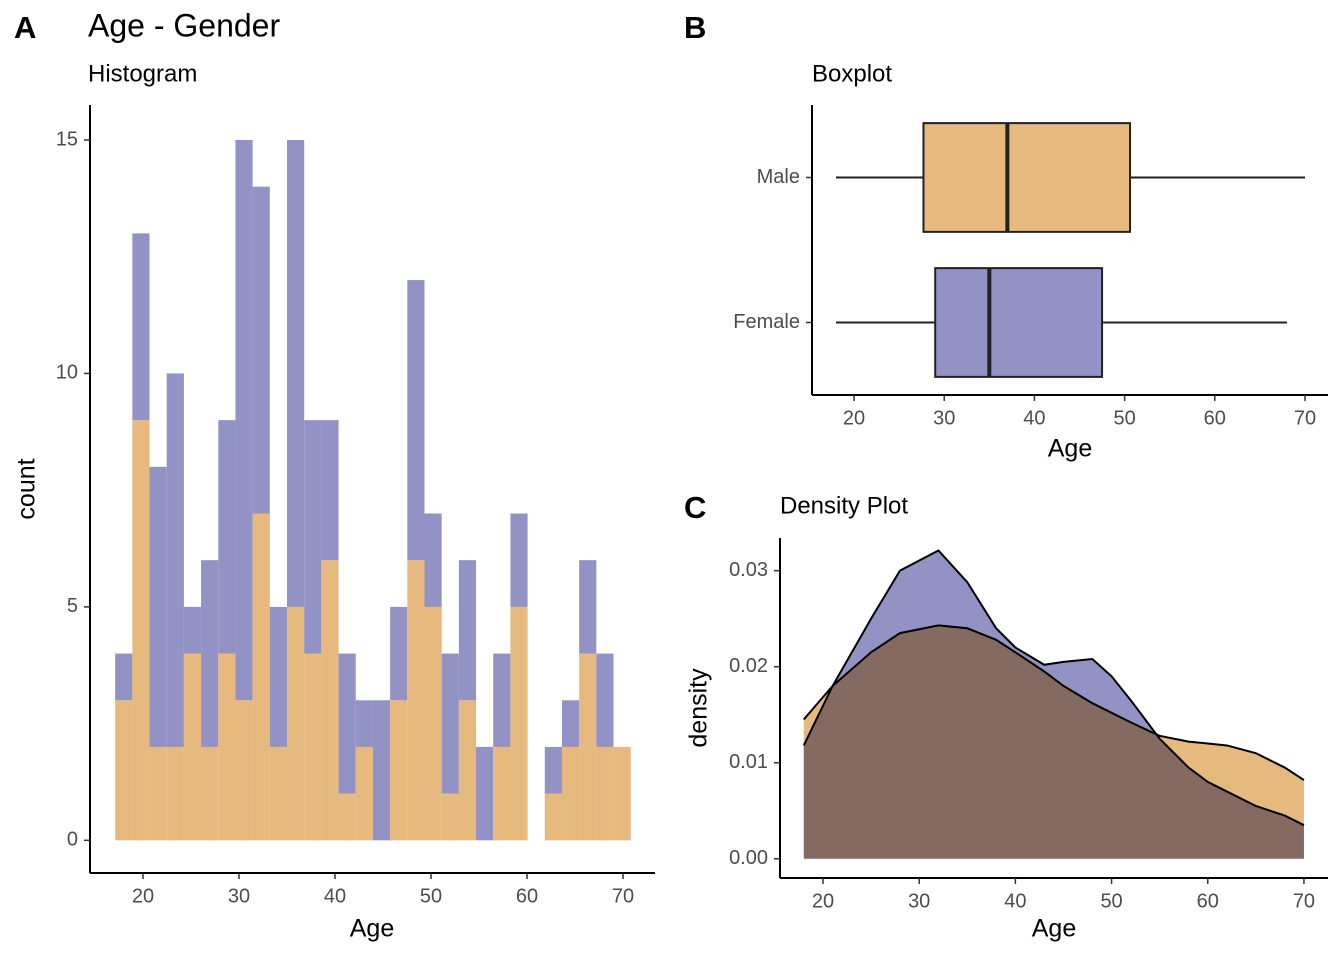  Describe the element at coordinates (748, 762) in the screenshot. I see `y-tick-label: 0.01` at that location.